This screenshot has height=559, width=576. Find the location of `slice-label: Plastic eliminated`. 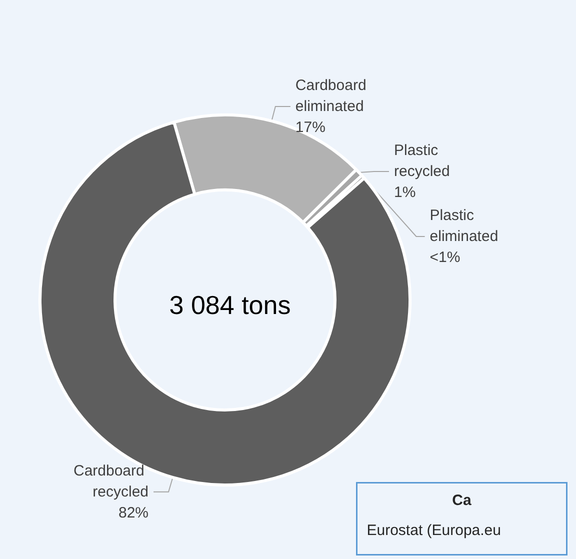

slice-label: Plastic eliminated is located at coordinates (464, 225).